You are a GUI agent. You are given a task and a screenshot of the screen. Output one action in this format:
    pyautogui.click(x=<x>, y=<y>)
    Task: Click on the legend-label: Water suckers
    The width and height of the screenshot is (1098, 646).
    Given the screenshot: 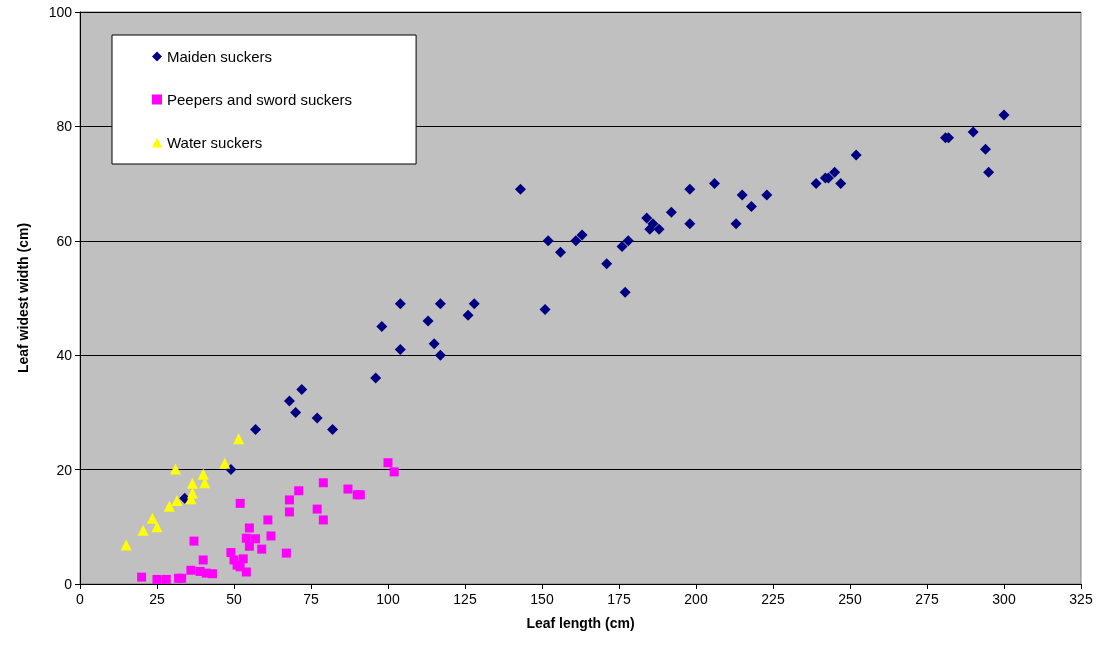 What is the action you would take?
    pyautogui.click(x=215, y=142)
    